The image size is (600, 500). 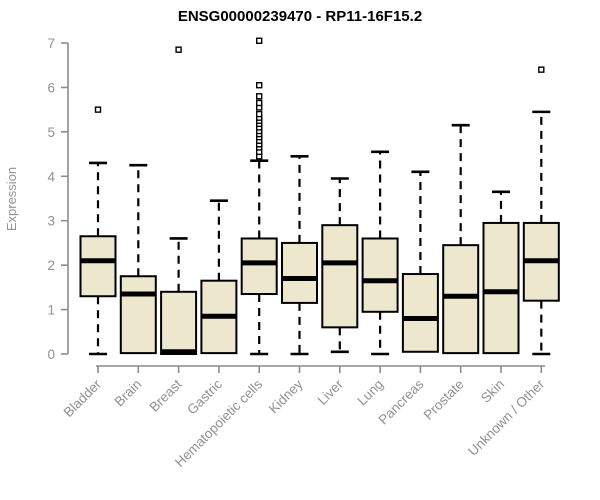 I want to click on boxplot-breast, so click(x=179, y=200).